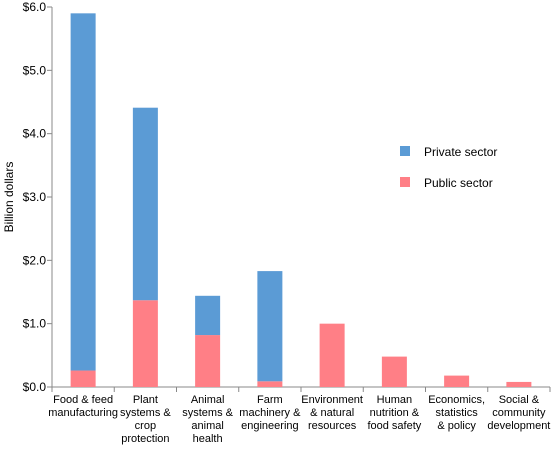  I want to click on x-tick-label-line: Social &, so click(519, 400).